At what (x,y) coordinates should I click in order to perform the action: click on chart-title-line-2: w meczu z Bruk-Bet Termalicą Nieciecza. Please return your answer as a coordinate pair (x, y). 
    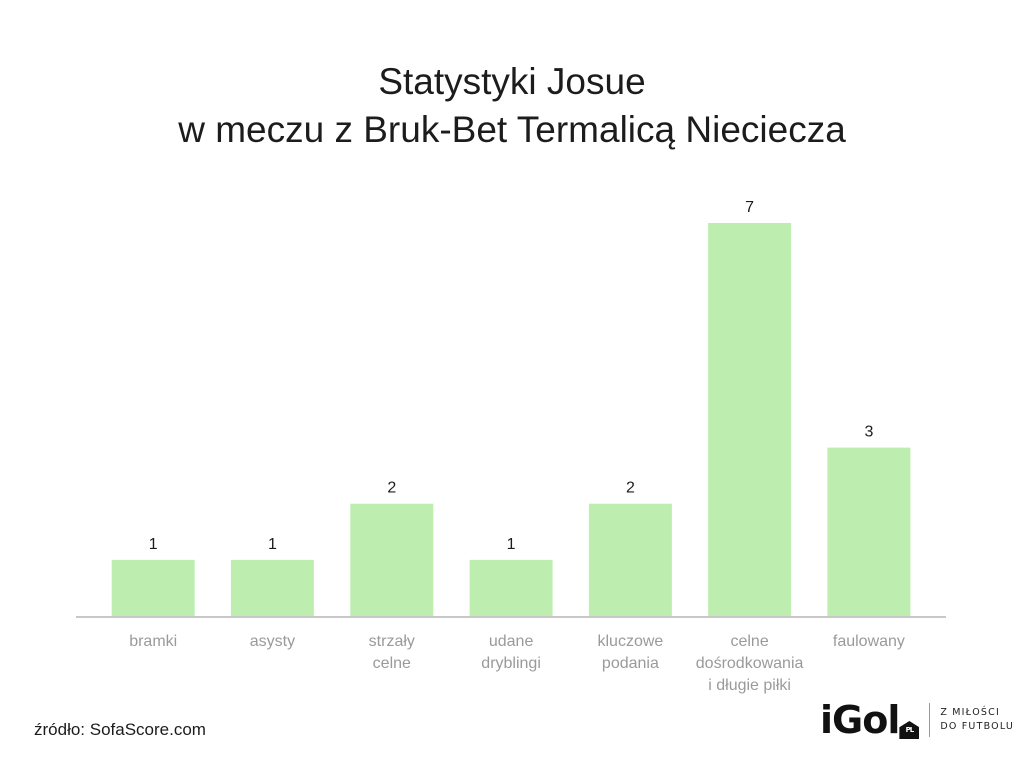
    Looking at the image, I should click on (512, 129).